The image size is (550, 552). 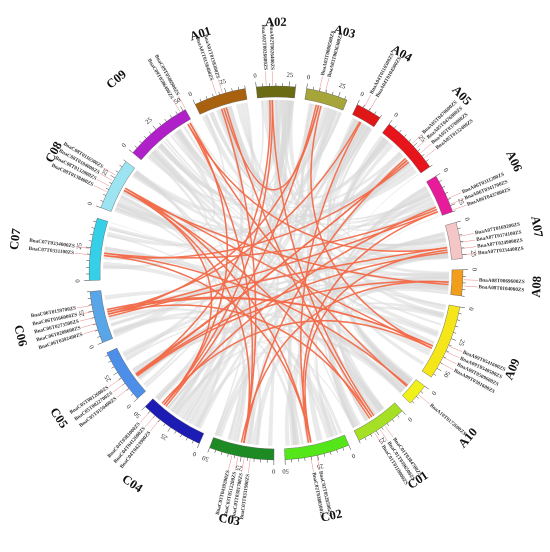 I want to click on gene-label: BnaA02T0026400ZS, so click(x=271, y=47).